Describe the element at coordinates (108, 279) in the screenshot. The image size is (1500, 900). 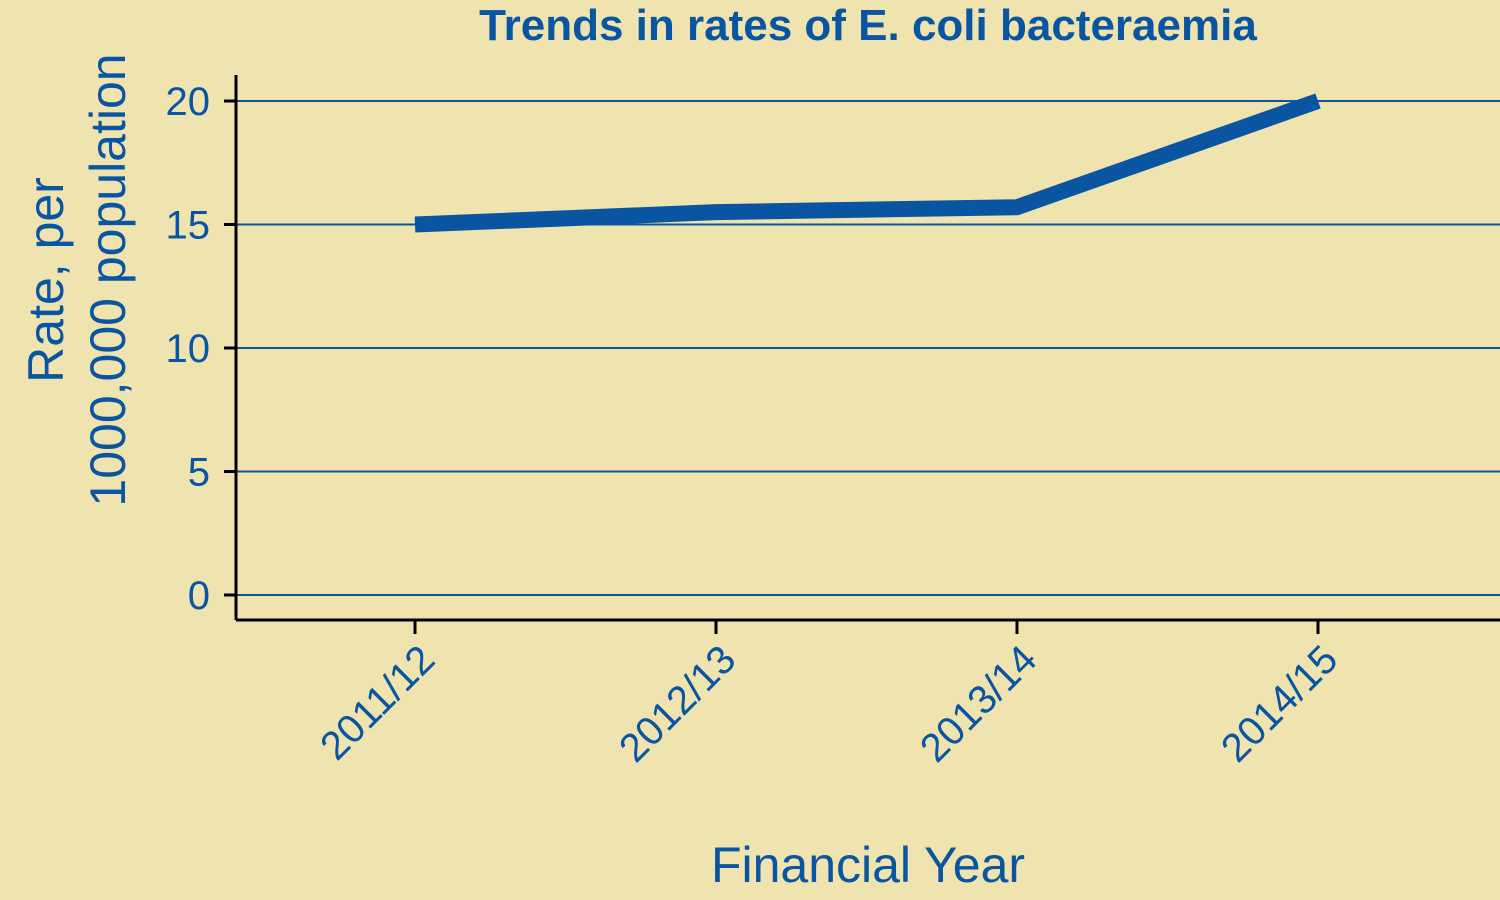
I see `y-axis-label-line-2: 1000,000 population` at that location.